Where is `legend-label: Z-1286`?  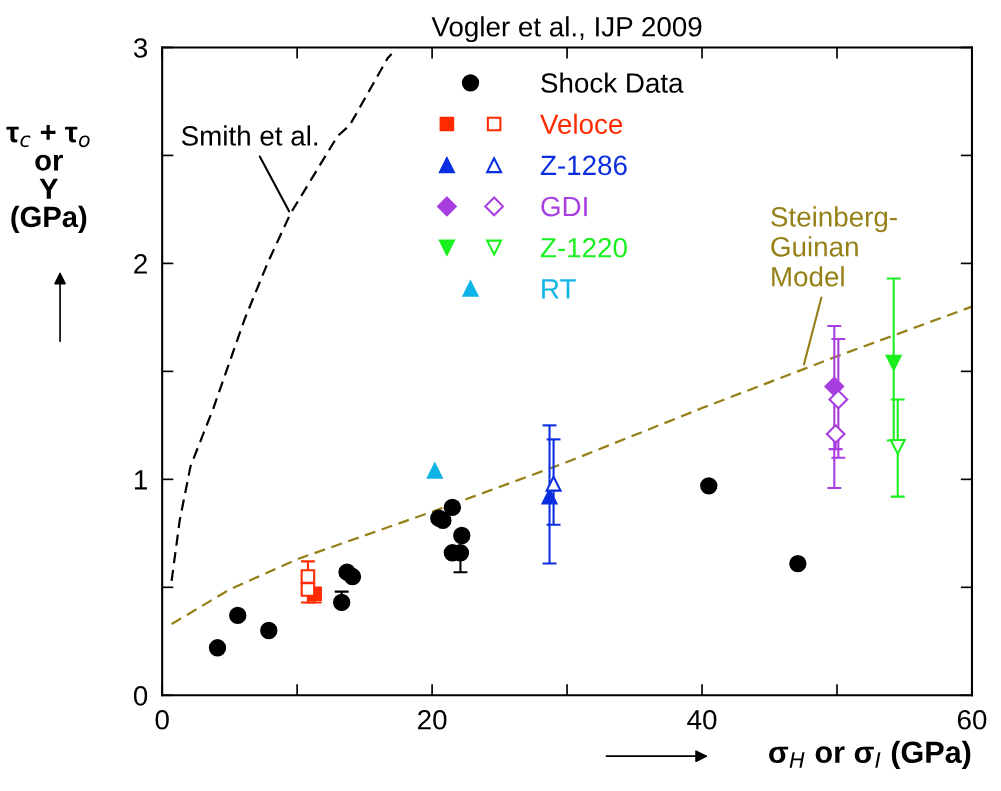 legend-label: Z-1286 is located at coordinates (583, 165).